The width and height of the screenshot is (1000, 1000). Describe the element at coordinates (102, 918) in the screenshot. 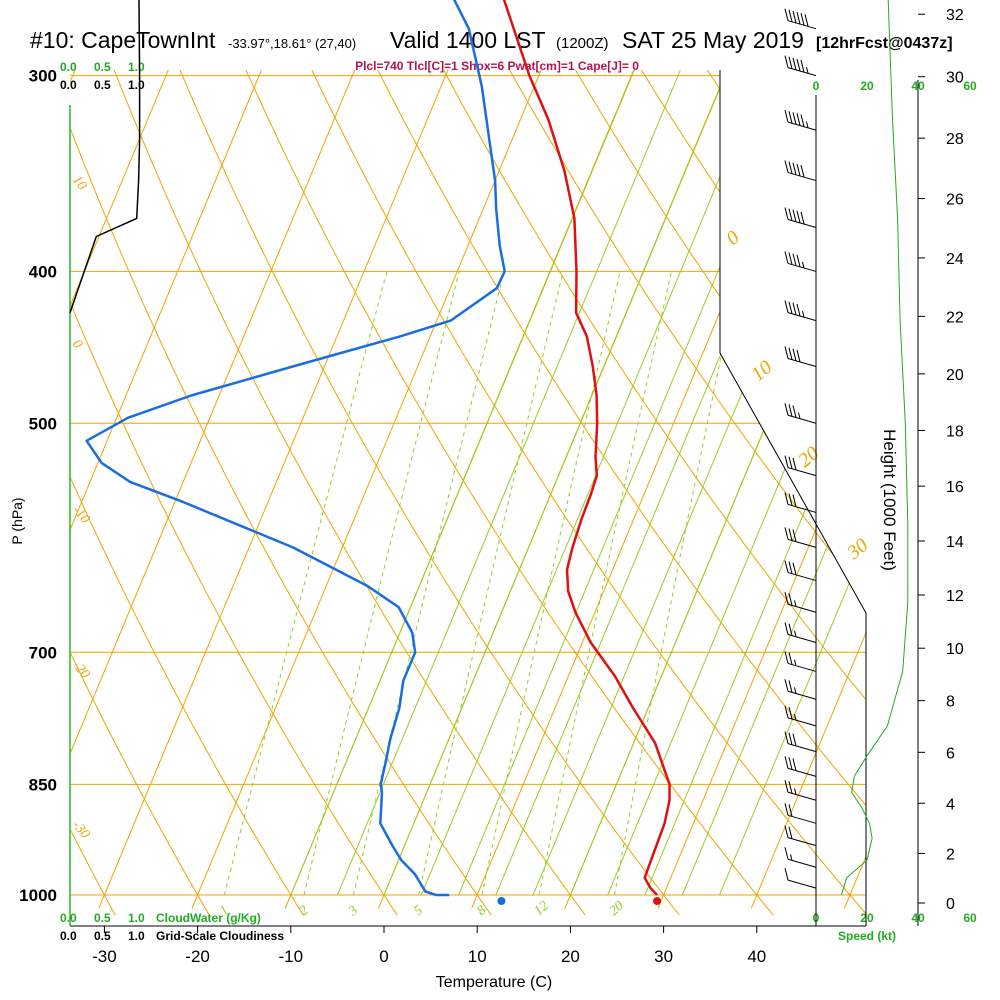

I see `cloud-water-bottom-tick: 0.5` at that location.